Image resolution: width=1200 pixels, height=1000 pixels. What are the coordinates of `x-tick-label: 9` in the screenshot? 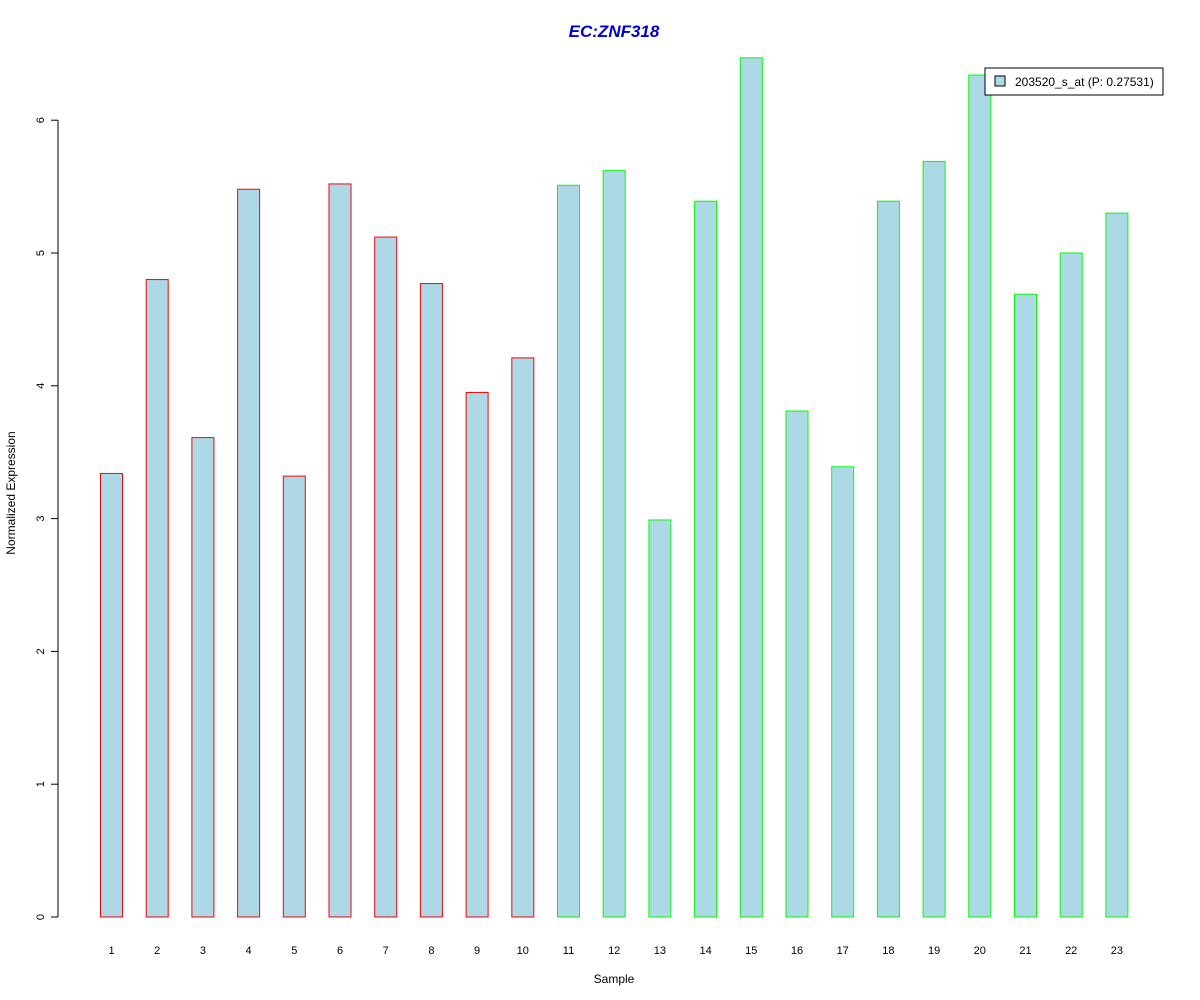 It's located at (477, 951).